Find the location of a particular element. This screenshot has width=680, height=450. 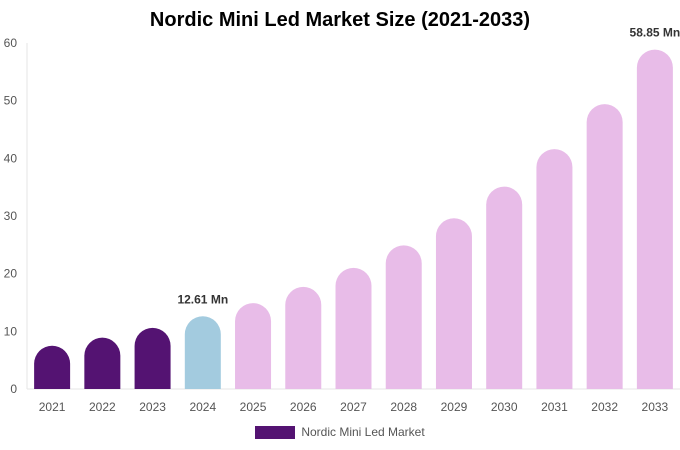

bar-2029 is located at coordinates (453, 303).